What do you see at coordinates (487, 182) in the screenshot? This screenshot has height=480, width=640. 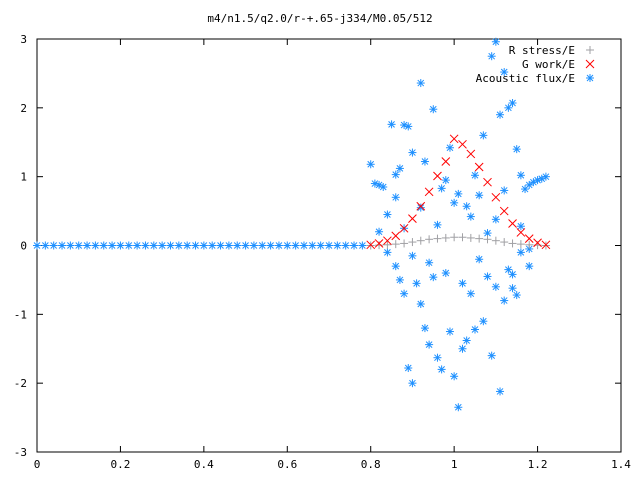 I see `data-point-1-14-stroke` at bounding box center [487, 182].